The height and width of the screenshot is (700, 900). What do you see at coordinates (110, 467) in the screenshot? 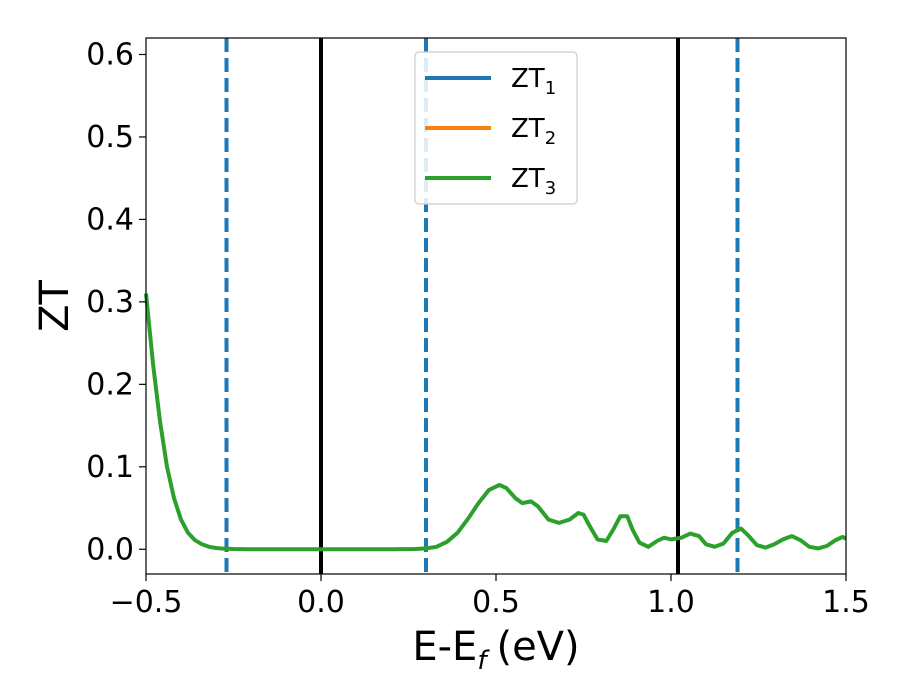
I see `y-tick-label: 0.1` at bounding box center [110, 467].